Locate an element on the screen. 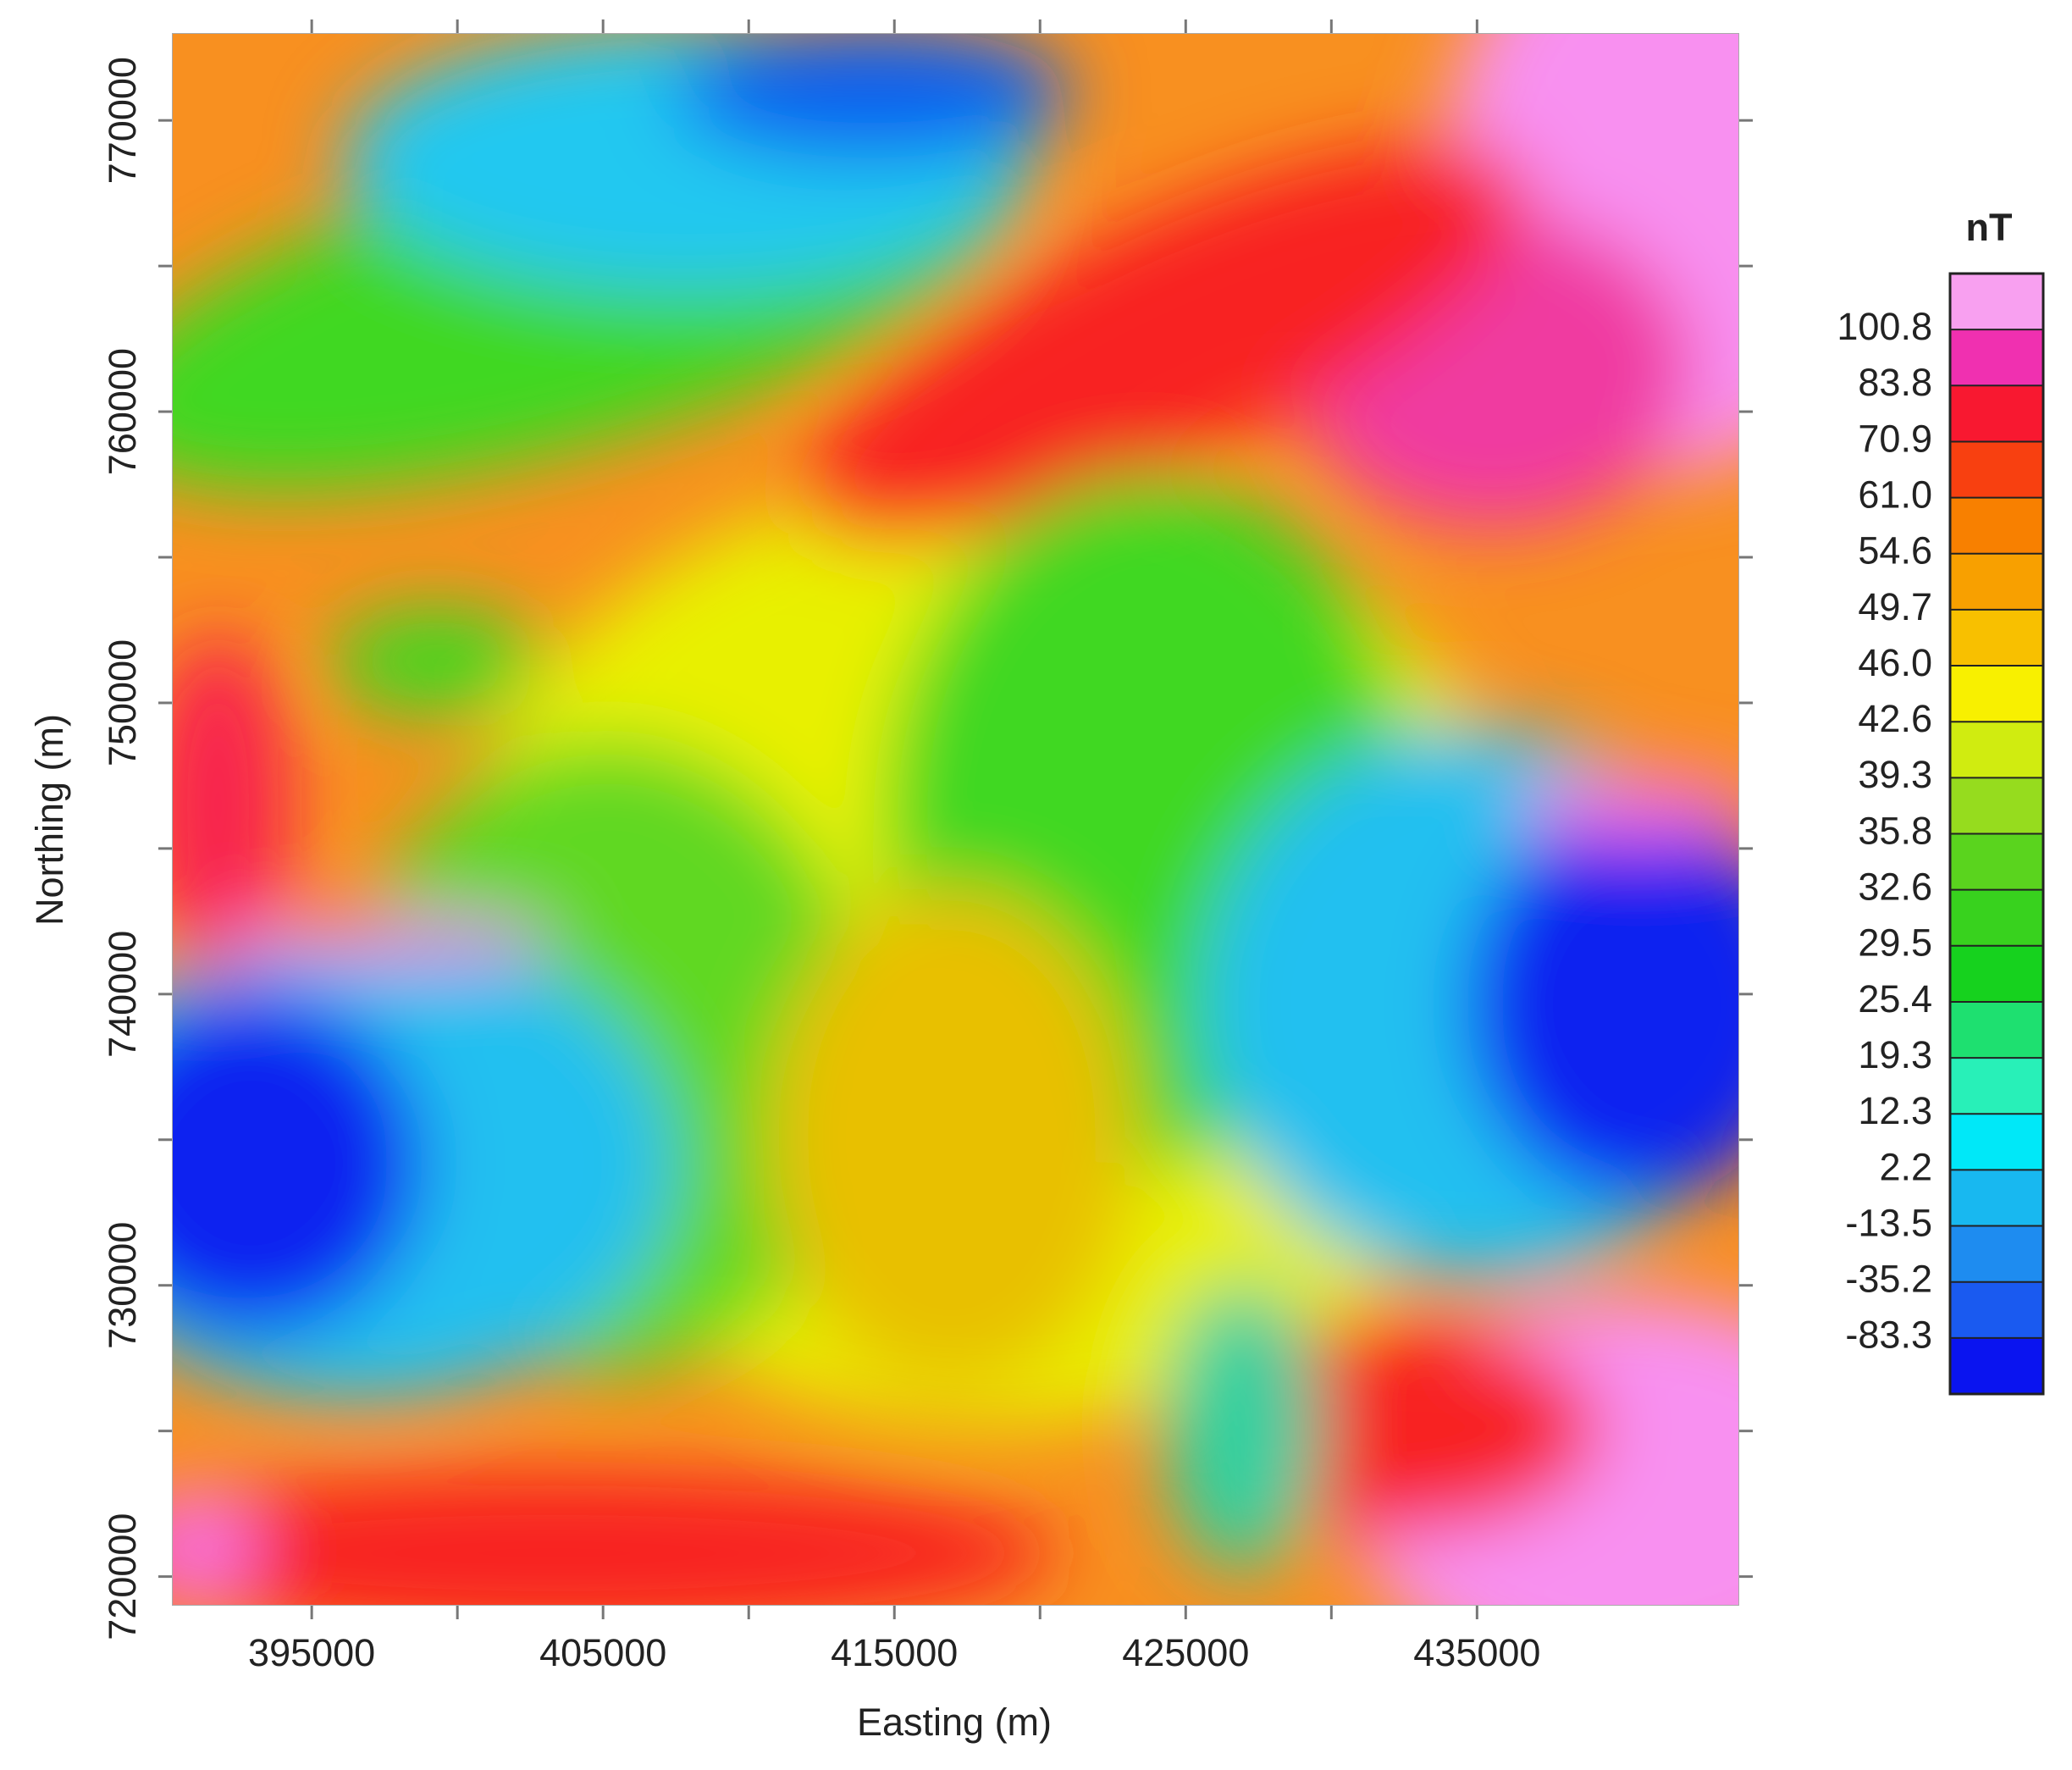 The image size is (2072, 1770). y-tick-label: 720000 is located at coordinates (122, 1577).